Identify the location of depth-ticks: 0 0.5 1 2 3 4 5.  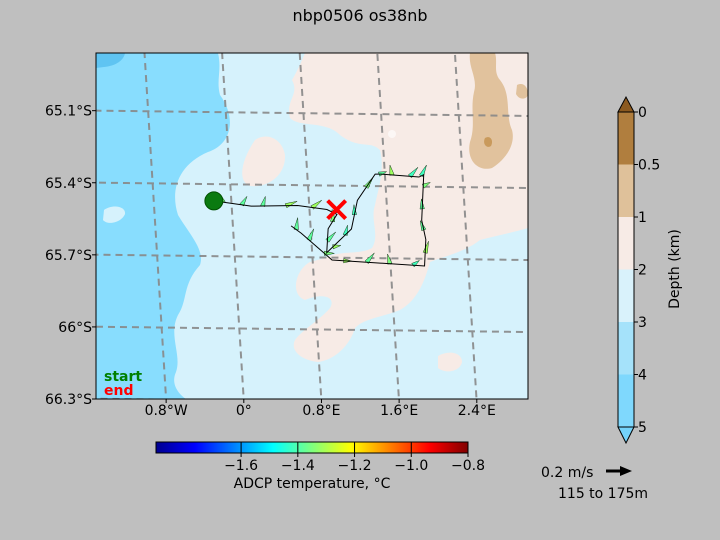
(647, 270).